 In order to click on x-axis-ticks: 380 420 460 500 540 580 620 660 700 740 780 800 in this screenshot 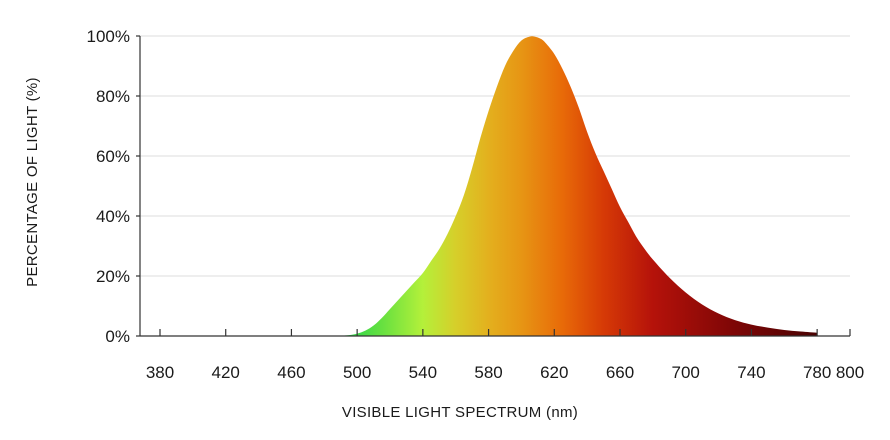, I will do `click(505, 355)`.